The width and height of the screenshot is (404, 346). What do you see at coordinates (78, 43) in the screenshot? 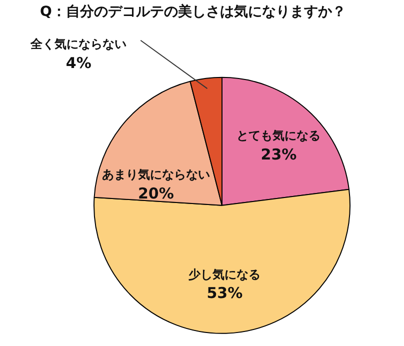
I see `slice-label: 全く気にならない` at bounding box center [78, 43].